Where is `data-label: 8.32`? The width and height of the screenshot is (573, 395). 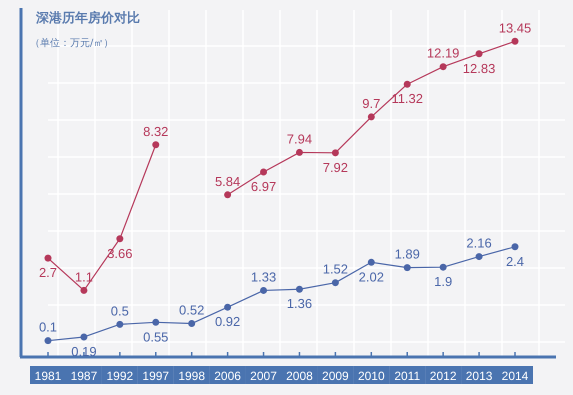 data-label: 8.32 is located at coordinates (155, 131).